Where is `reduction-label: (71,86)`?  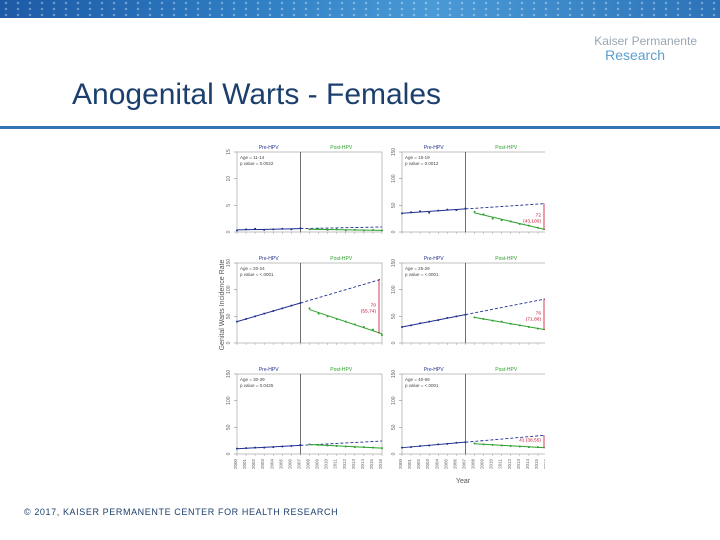
reduction-label: (71,86) is located at coordinates (534, 319).